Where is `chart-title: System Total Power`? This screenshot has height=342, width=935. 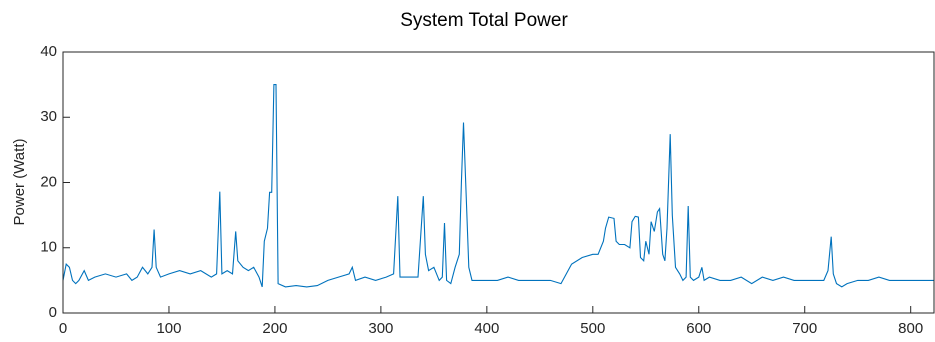
chart-title: System Total Power is located at coordinates (484, 20).